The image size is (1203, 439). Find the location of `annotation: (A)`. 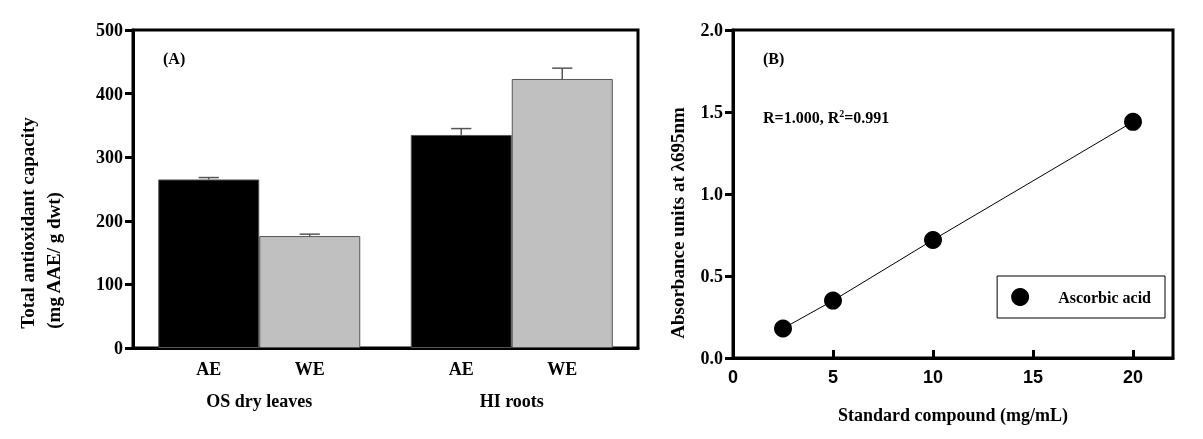

annotation: (A) is located at coordinates (174, 58).